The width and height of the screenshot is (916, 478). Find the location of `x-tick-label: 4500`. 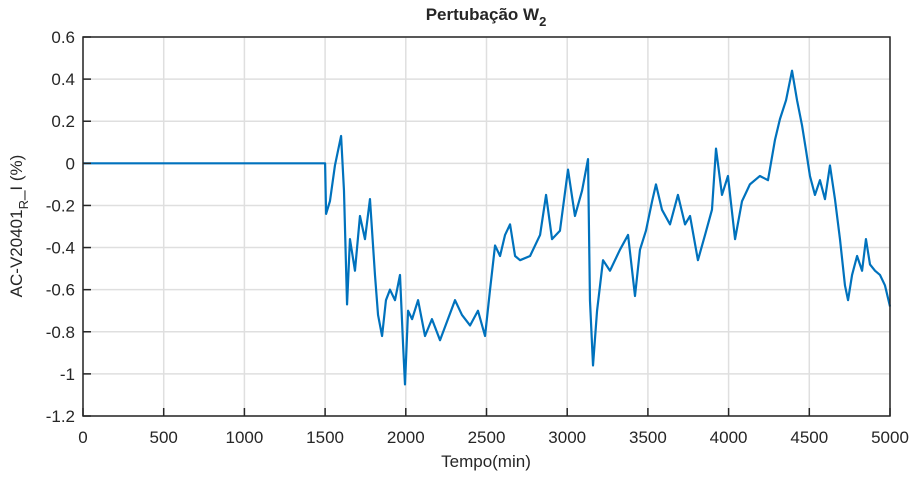

x-tick-label: 4500 is located at coordinates (809, 437).